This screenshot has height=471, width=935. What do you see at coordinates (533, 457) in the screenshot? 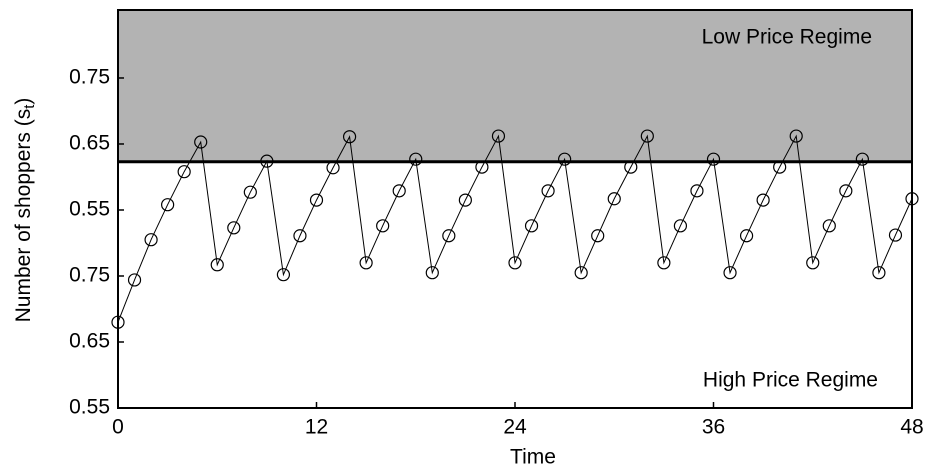
I see `x-axis-label: Time` at bounding box center [533, 457].